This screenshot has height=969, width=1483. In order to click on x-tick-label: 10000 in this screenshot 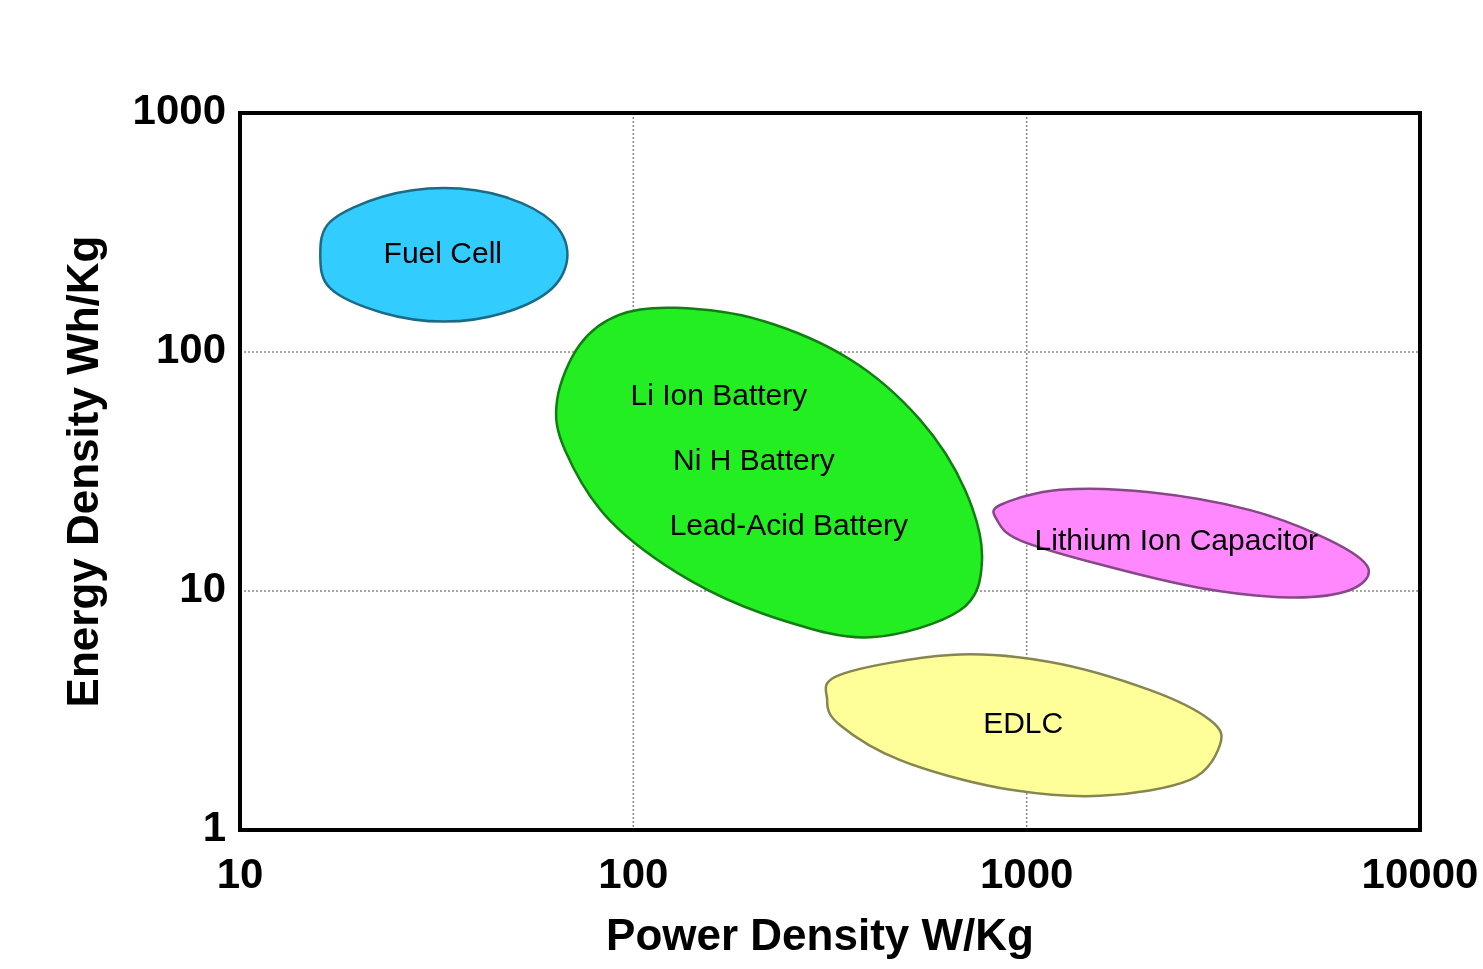, I will do `click(1420, 873)`.